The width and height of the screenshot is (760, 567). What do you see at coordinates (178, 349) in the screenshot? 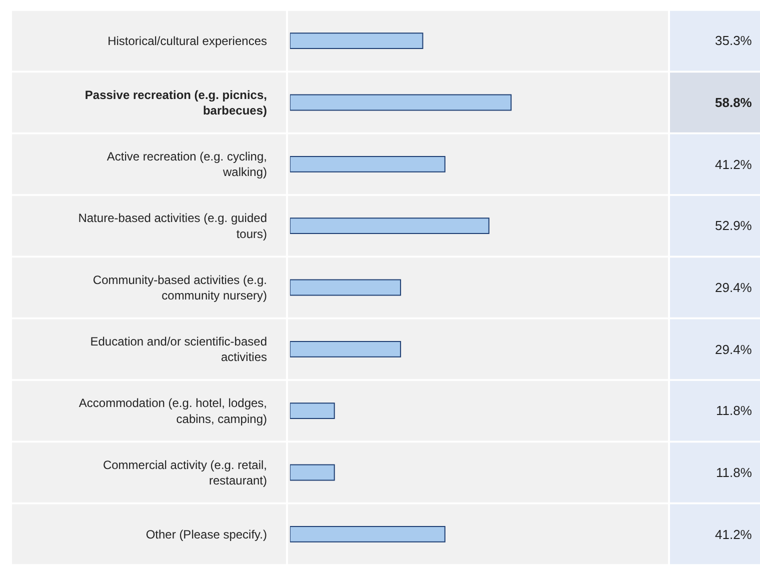
I see `y-tick-label: Education and/or scientific-based activities` at bounding box center [178, 349].